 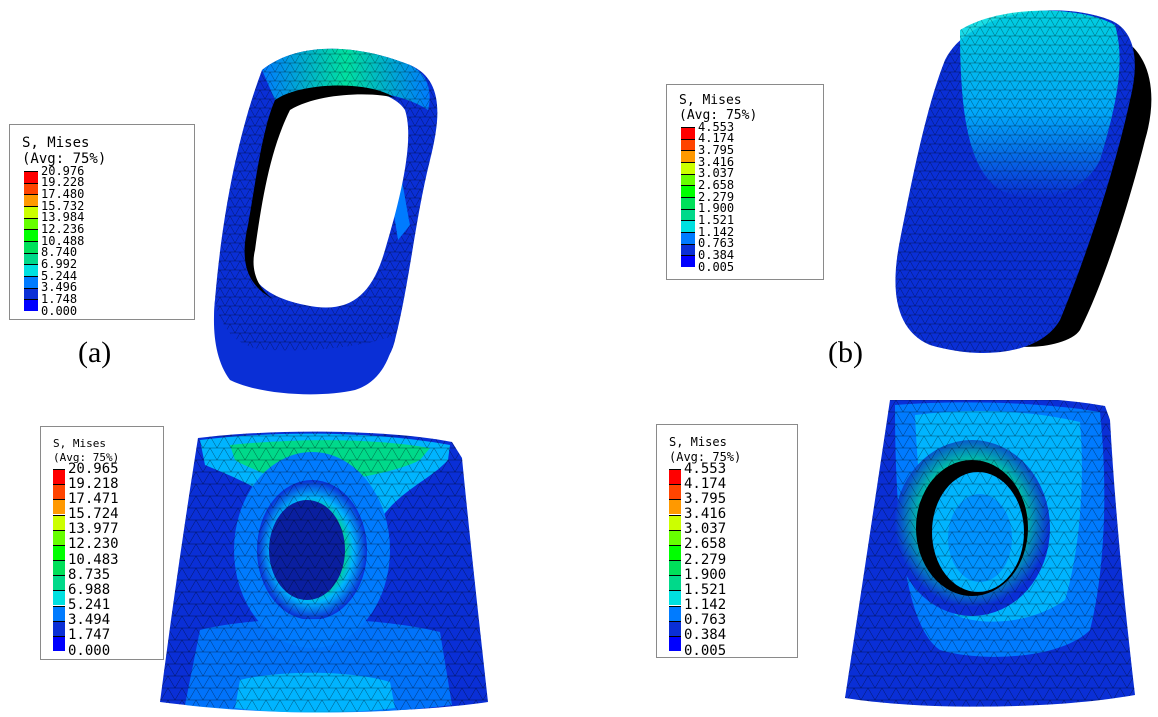 I want to click on legend-value: 0.005, so click(x=705, y=650).